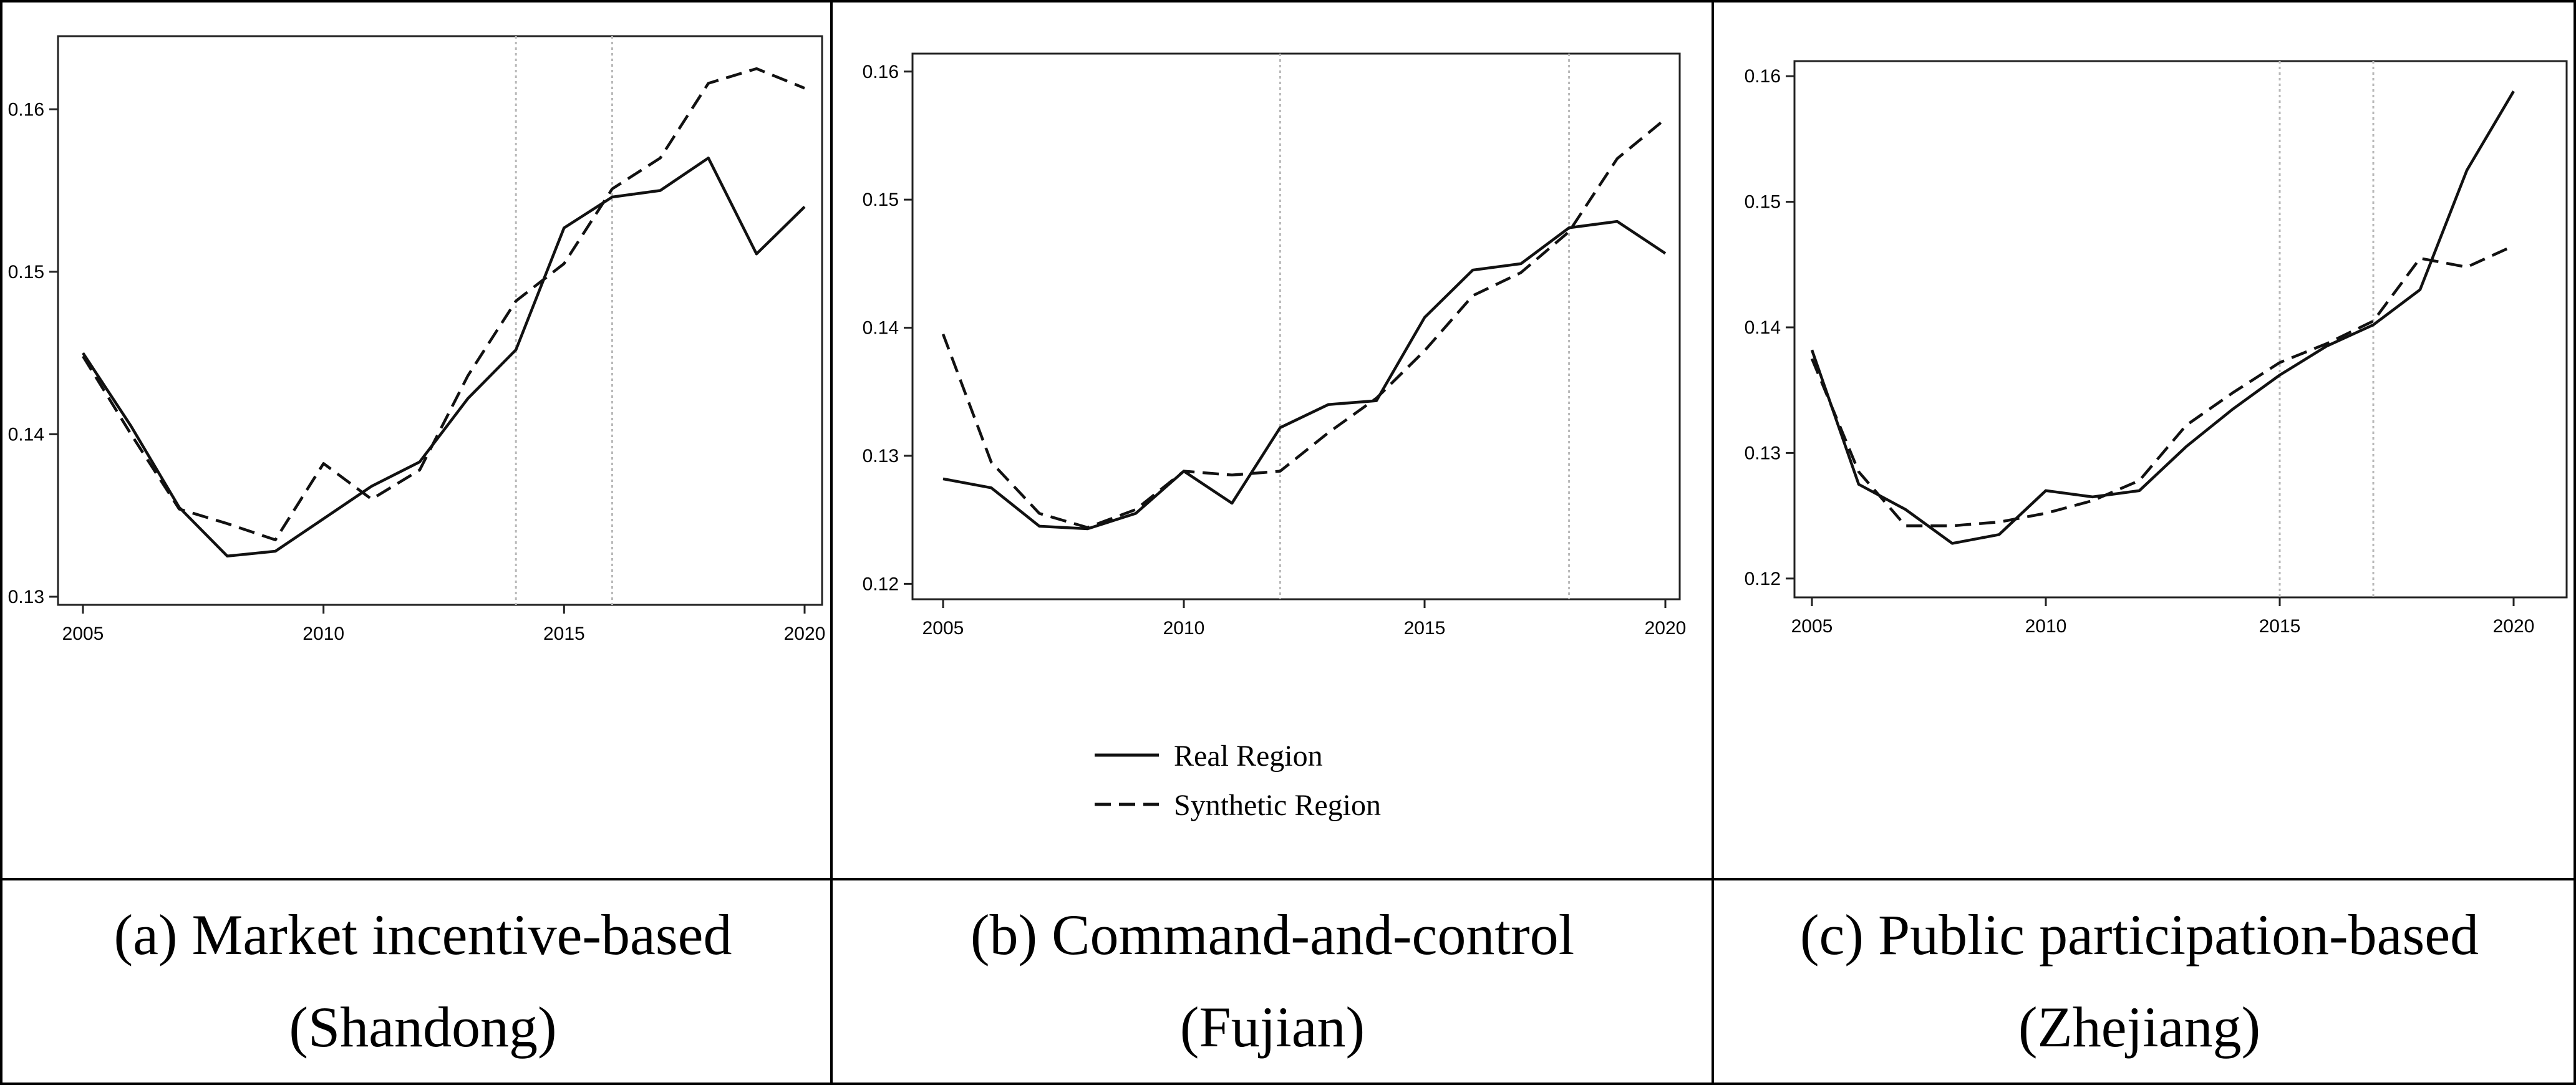 Image resolution: width=2576 pixels, height=1085 pixels. What do you see at coordinates (1238, 781) in the screenshot?
I see `legend: Real Region Synthetic Region` at bounding box center [1238, 781].